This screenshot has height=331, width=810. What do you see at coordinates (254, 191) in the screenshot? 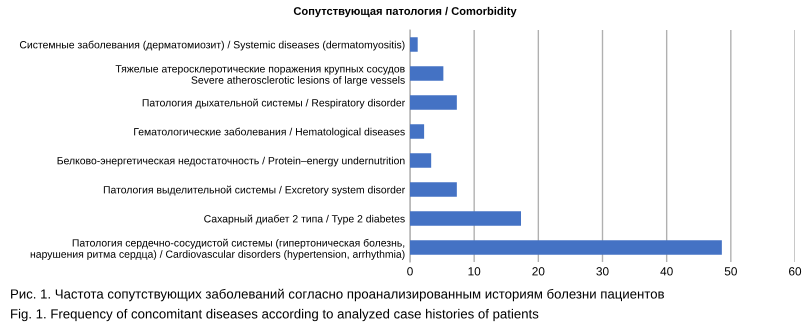
I see `y-tick-label: Патология выделительной системы / Excretory system disorder` at bounding box center [254, 191].